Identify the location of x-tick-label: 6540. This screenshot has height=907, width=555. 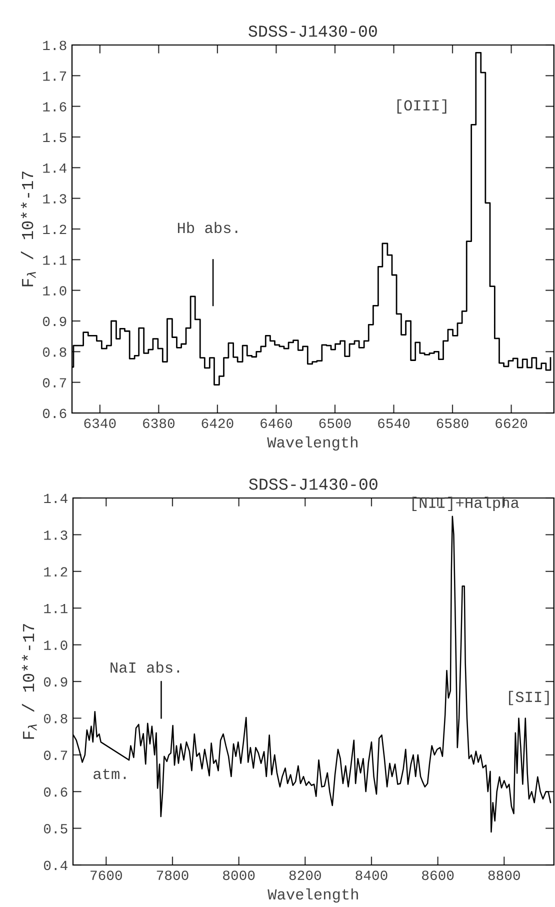
(394, 423).